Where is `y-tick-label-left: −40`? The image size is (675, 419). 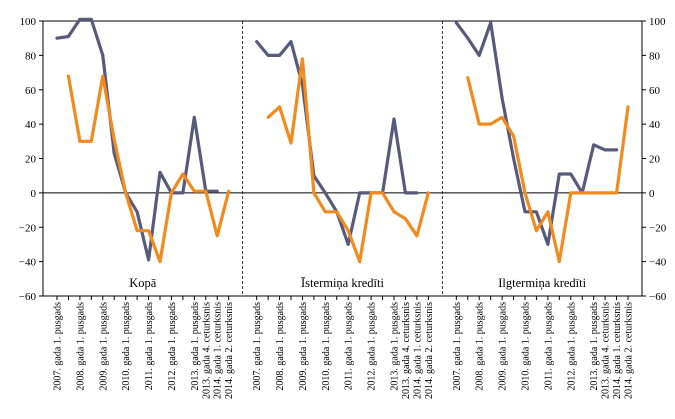 y-tick-label-left: −40 is located at coordinates (28, 263).